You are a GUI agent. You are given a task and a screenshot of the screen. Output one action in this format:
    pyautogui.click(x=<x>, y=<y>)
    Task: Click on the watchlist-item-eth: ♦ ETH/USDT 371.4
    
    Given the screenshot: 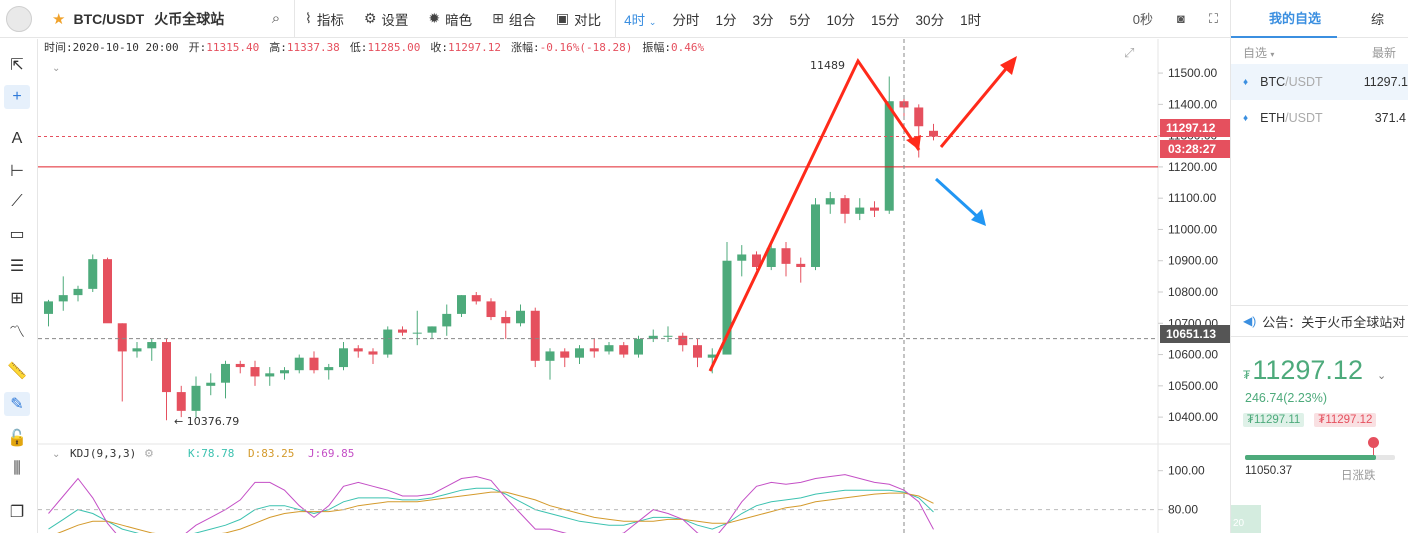 What is the action you would take?
    pyautogui.click(x=1324, y=118)
    